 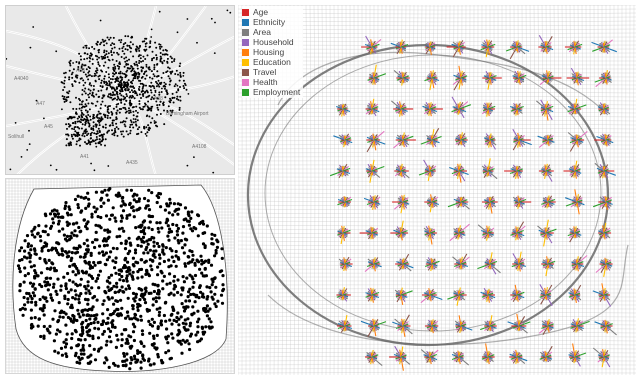 I want to click on ethnicity-swatch-icon, so click(x=245, y=22).